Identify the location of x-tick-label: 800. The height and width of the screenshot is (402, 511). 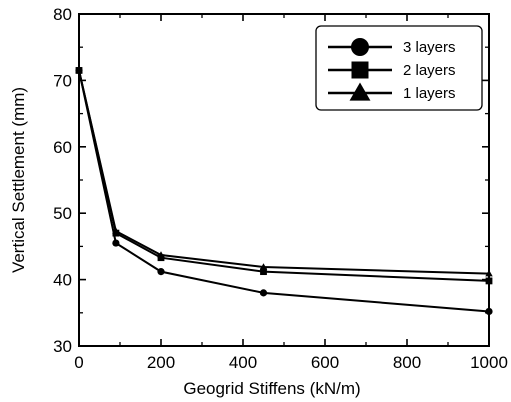
(407, 362).